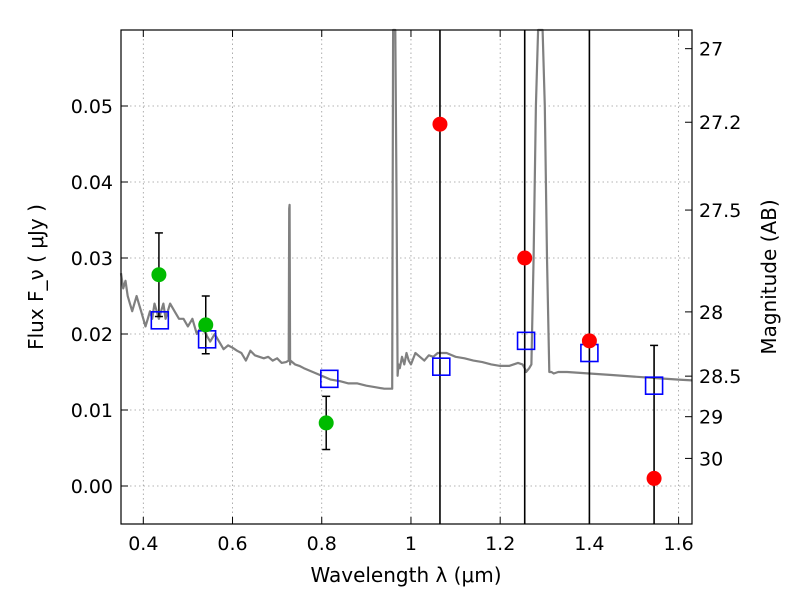 The width and height of the screenshot is (800, 600). Describe the element at coordinates (589, 544) in the screenshot. I see `x-tick-label: 1.4` at that location.